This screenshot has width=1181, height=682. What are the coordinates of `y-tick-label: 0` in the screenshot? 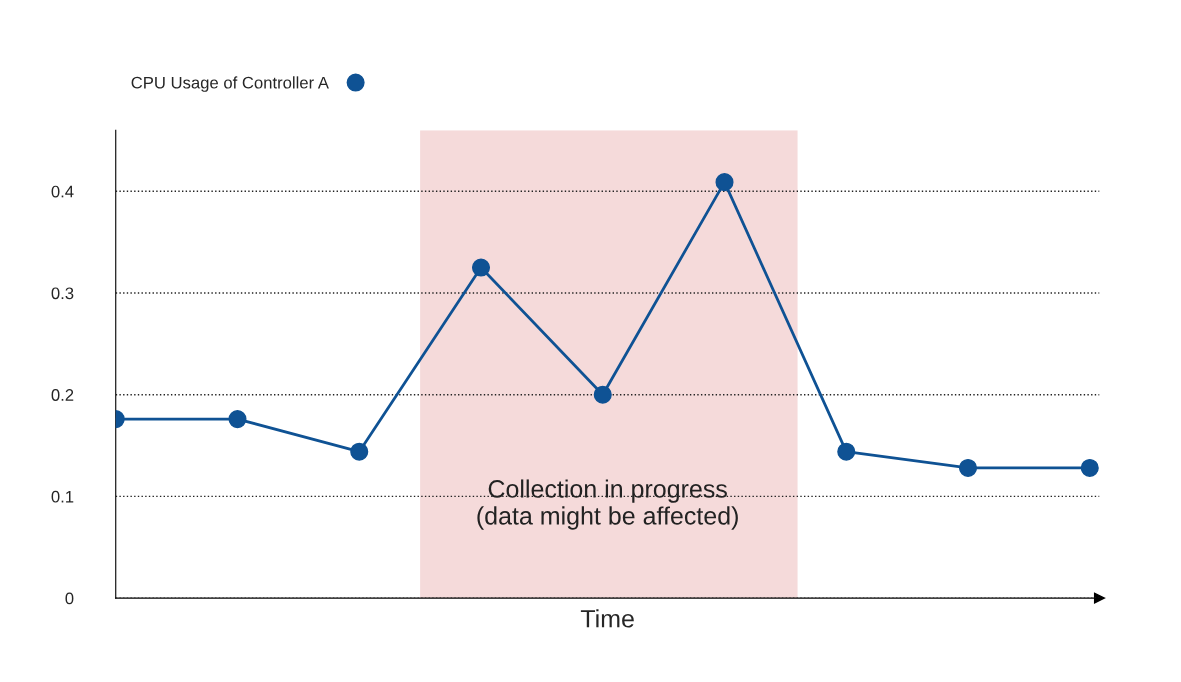 It's located at (69, 598).